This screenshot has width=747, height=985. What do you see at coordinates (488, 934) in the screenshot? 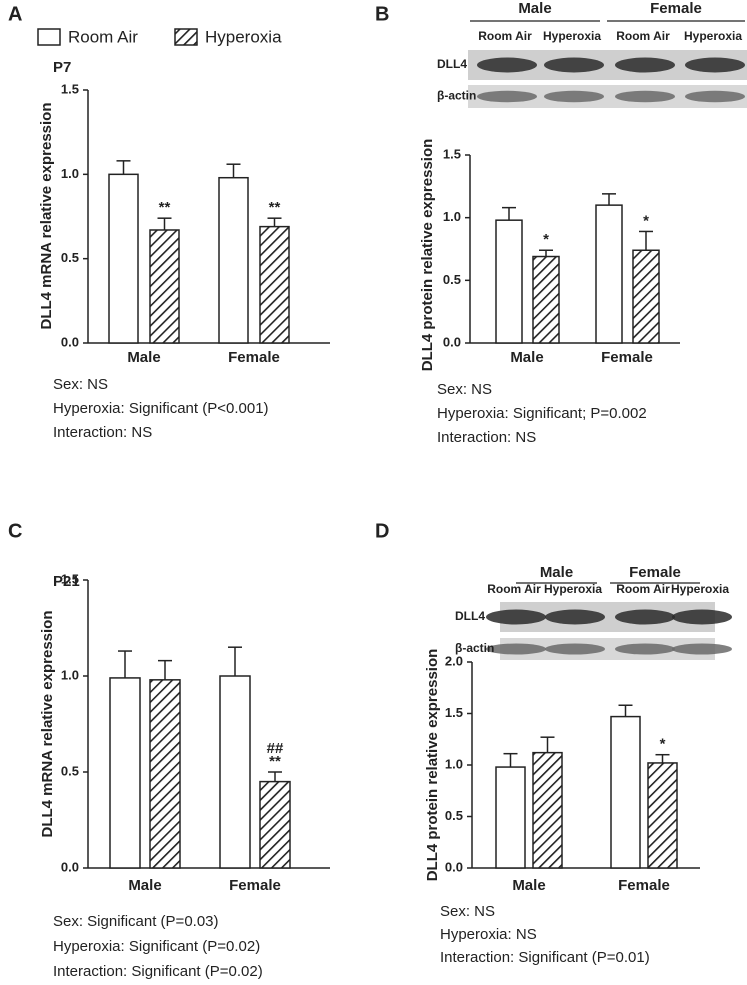
I see `stats-line: Hyperoxia: NS` at bounding box center [488, 934].